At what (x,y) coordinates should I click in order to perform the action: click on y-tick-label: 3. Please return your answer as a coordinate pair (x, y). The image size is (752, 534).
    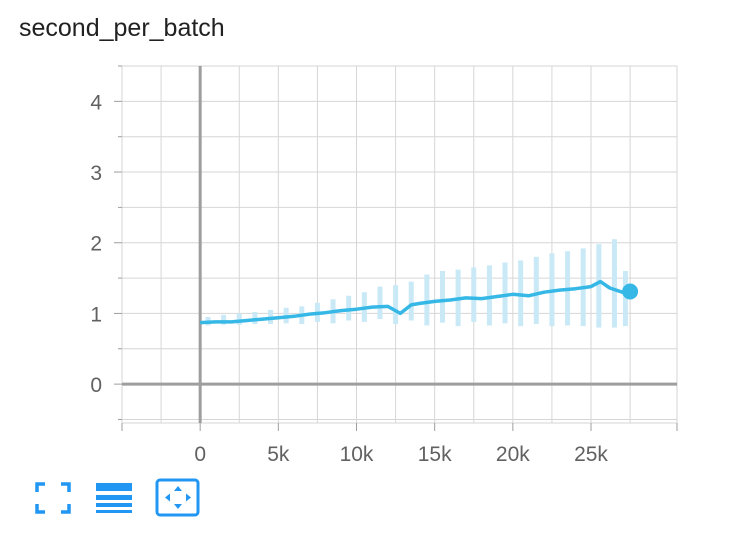
    Looking at the image, I should click on (96, 173).